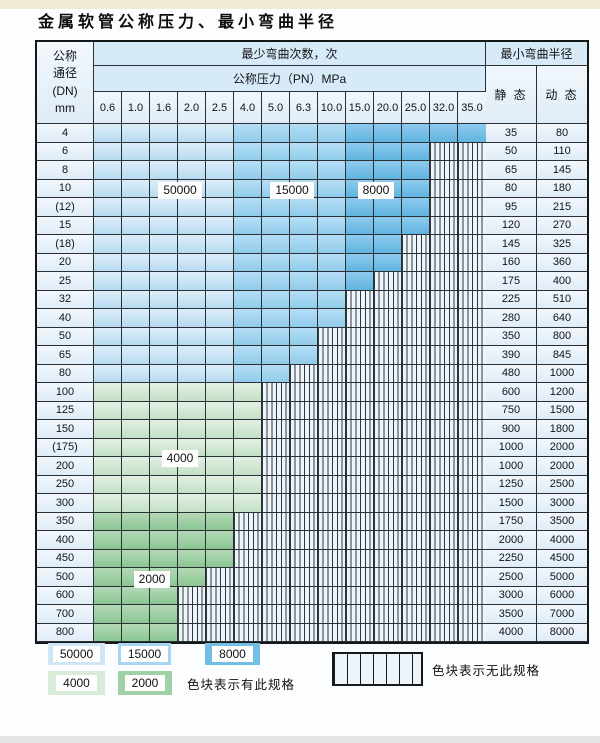 The image size is (600, 743). I want to click on dynamic-radius-value: 80, so click(562, 133).